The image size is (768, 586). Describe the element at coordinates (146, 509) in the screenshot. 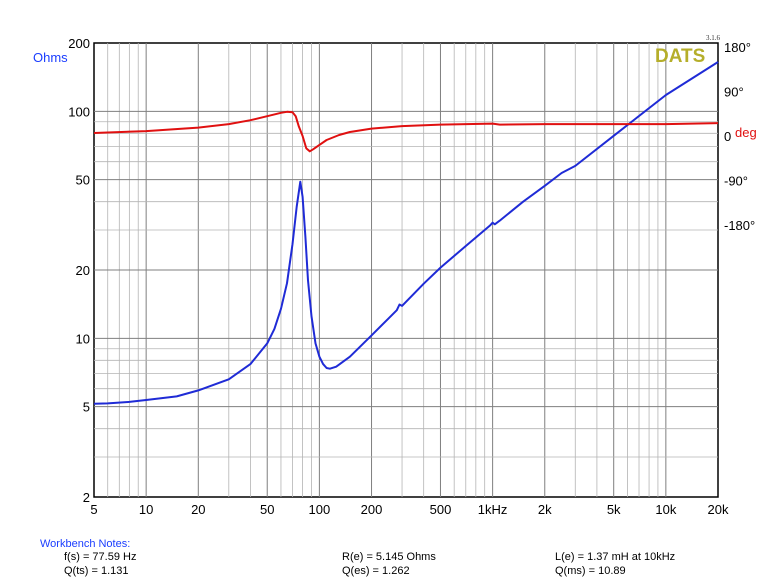

I see `x-tick-label: 10` at that location.